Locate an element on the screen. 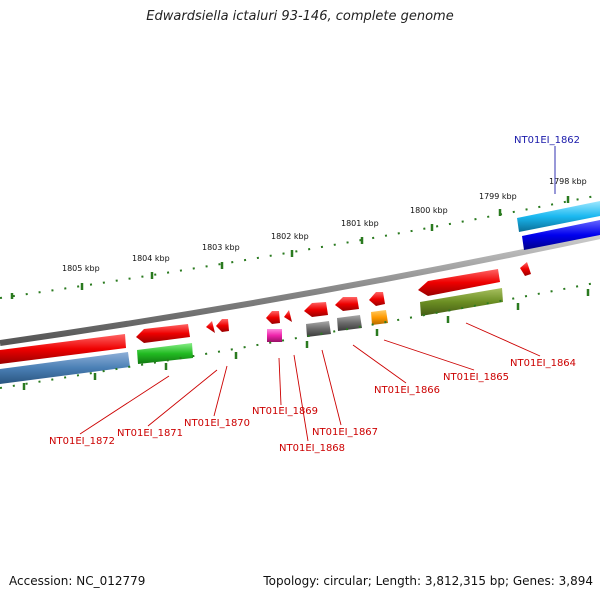  gene-1866-reverse is located at coordinates (349, 323).